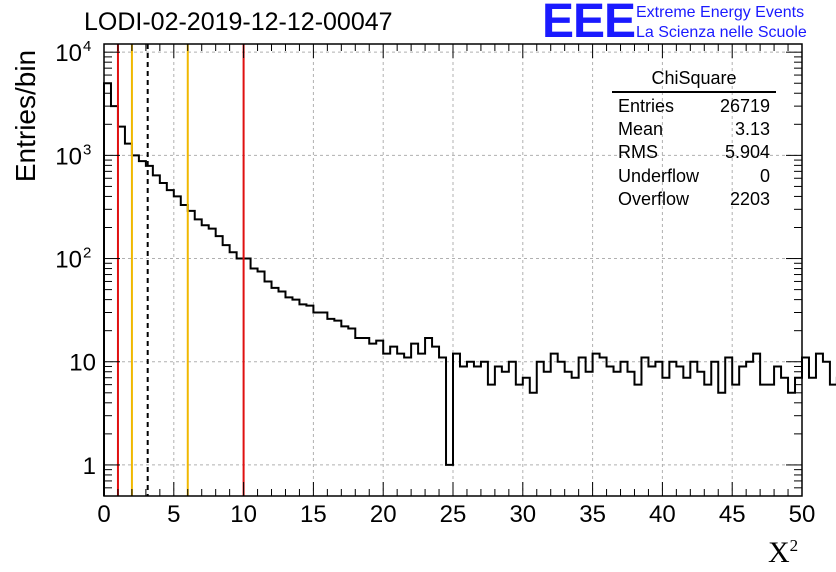  Describe the element at coordinates (313, 514) in the screenshot. I see `x-tick-label: 15` at that location.